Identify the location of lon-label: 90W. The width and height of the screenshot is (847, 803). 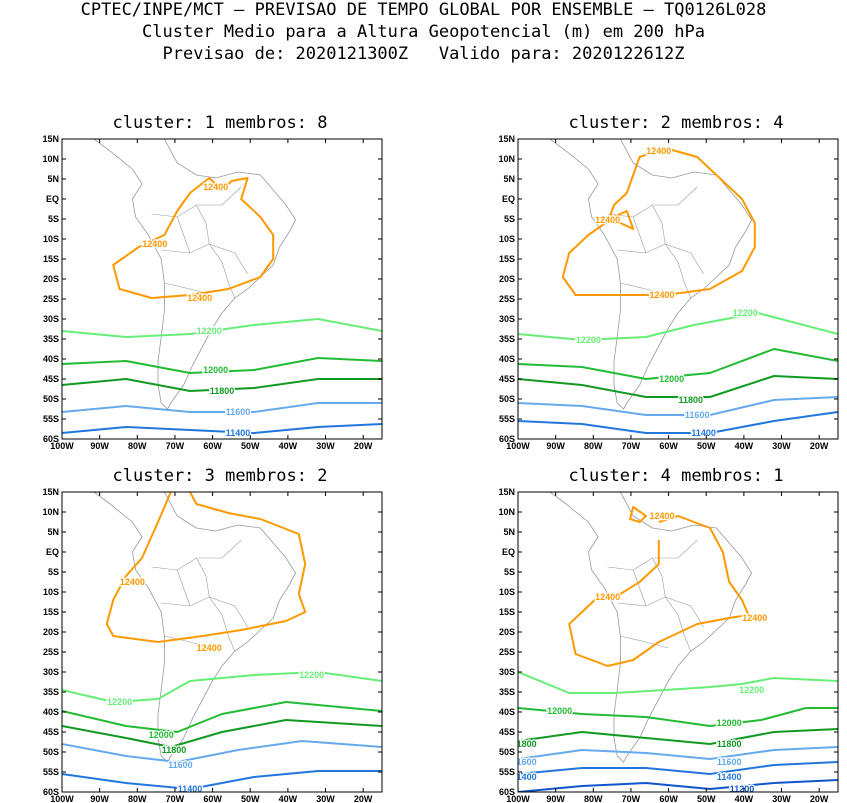
(555, 446).